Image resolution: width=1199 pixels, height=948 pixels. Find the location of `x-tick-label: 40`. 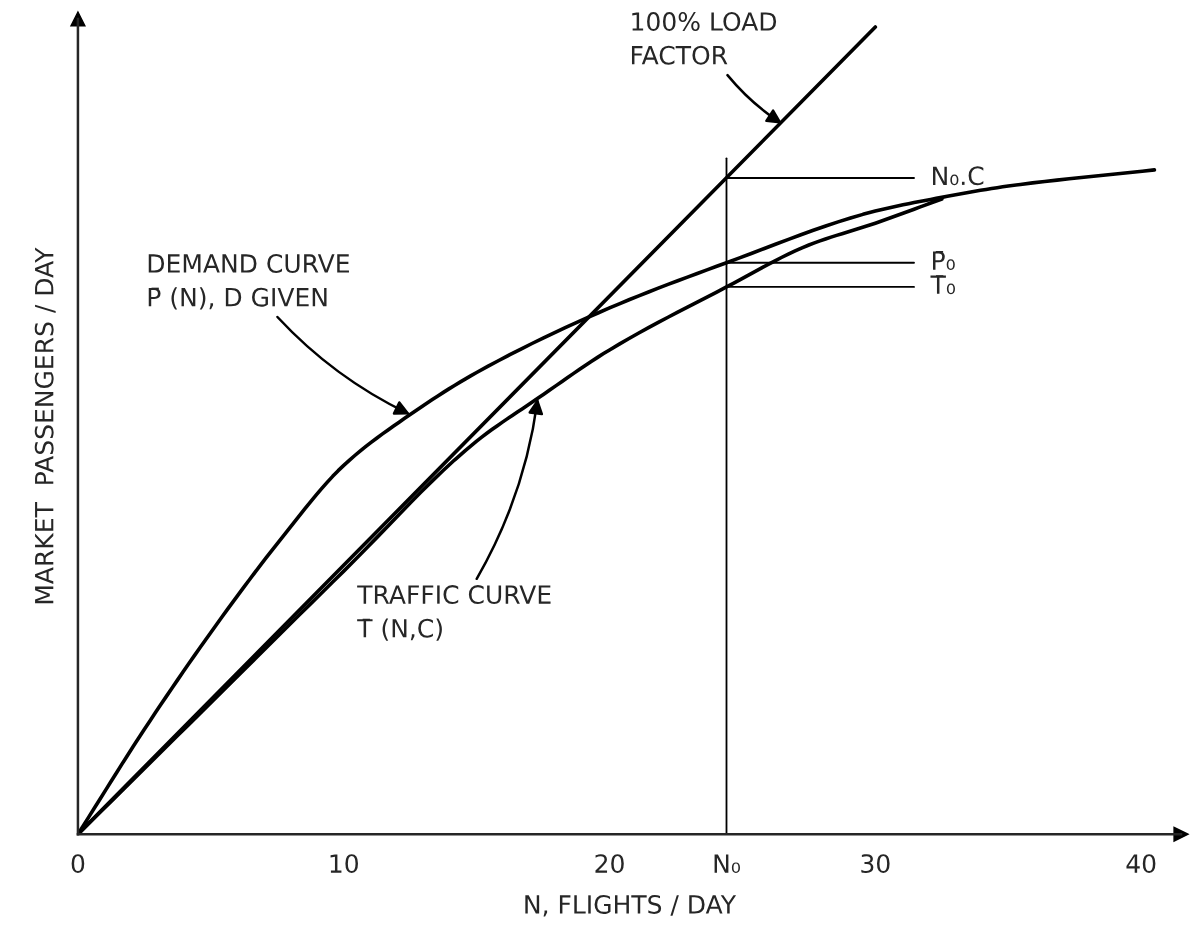

x-tick-label: 40 is located at coordinates (1141, 864).